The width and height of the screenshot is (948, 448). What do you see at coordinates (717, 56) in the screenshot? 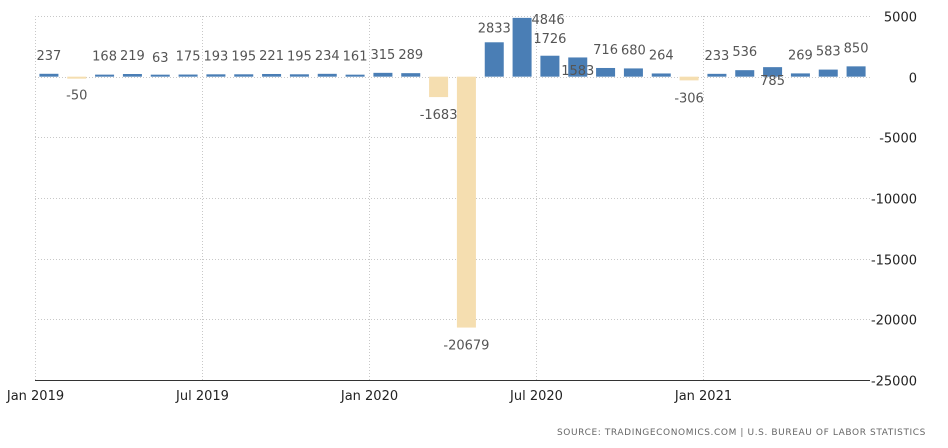
I see `data-label: 233` at bounding box center [717, 56].